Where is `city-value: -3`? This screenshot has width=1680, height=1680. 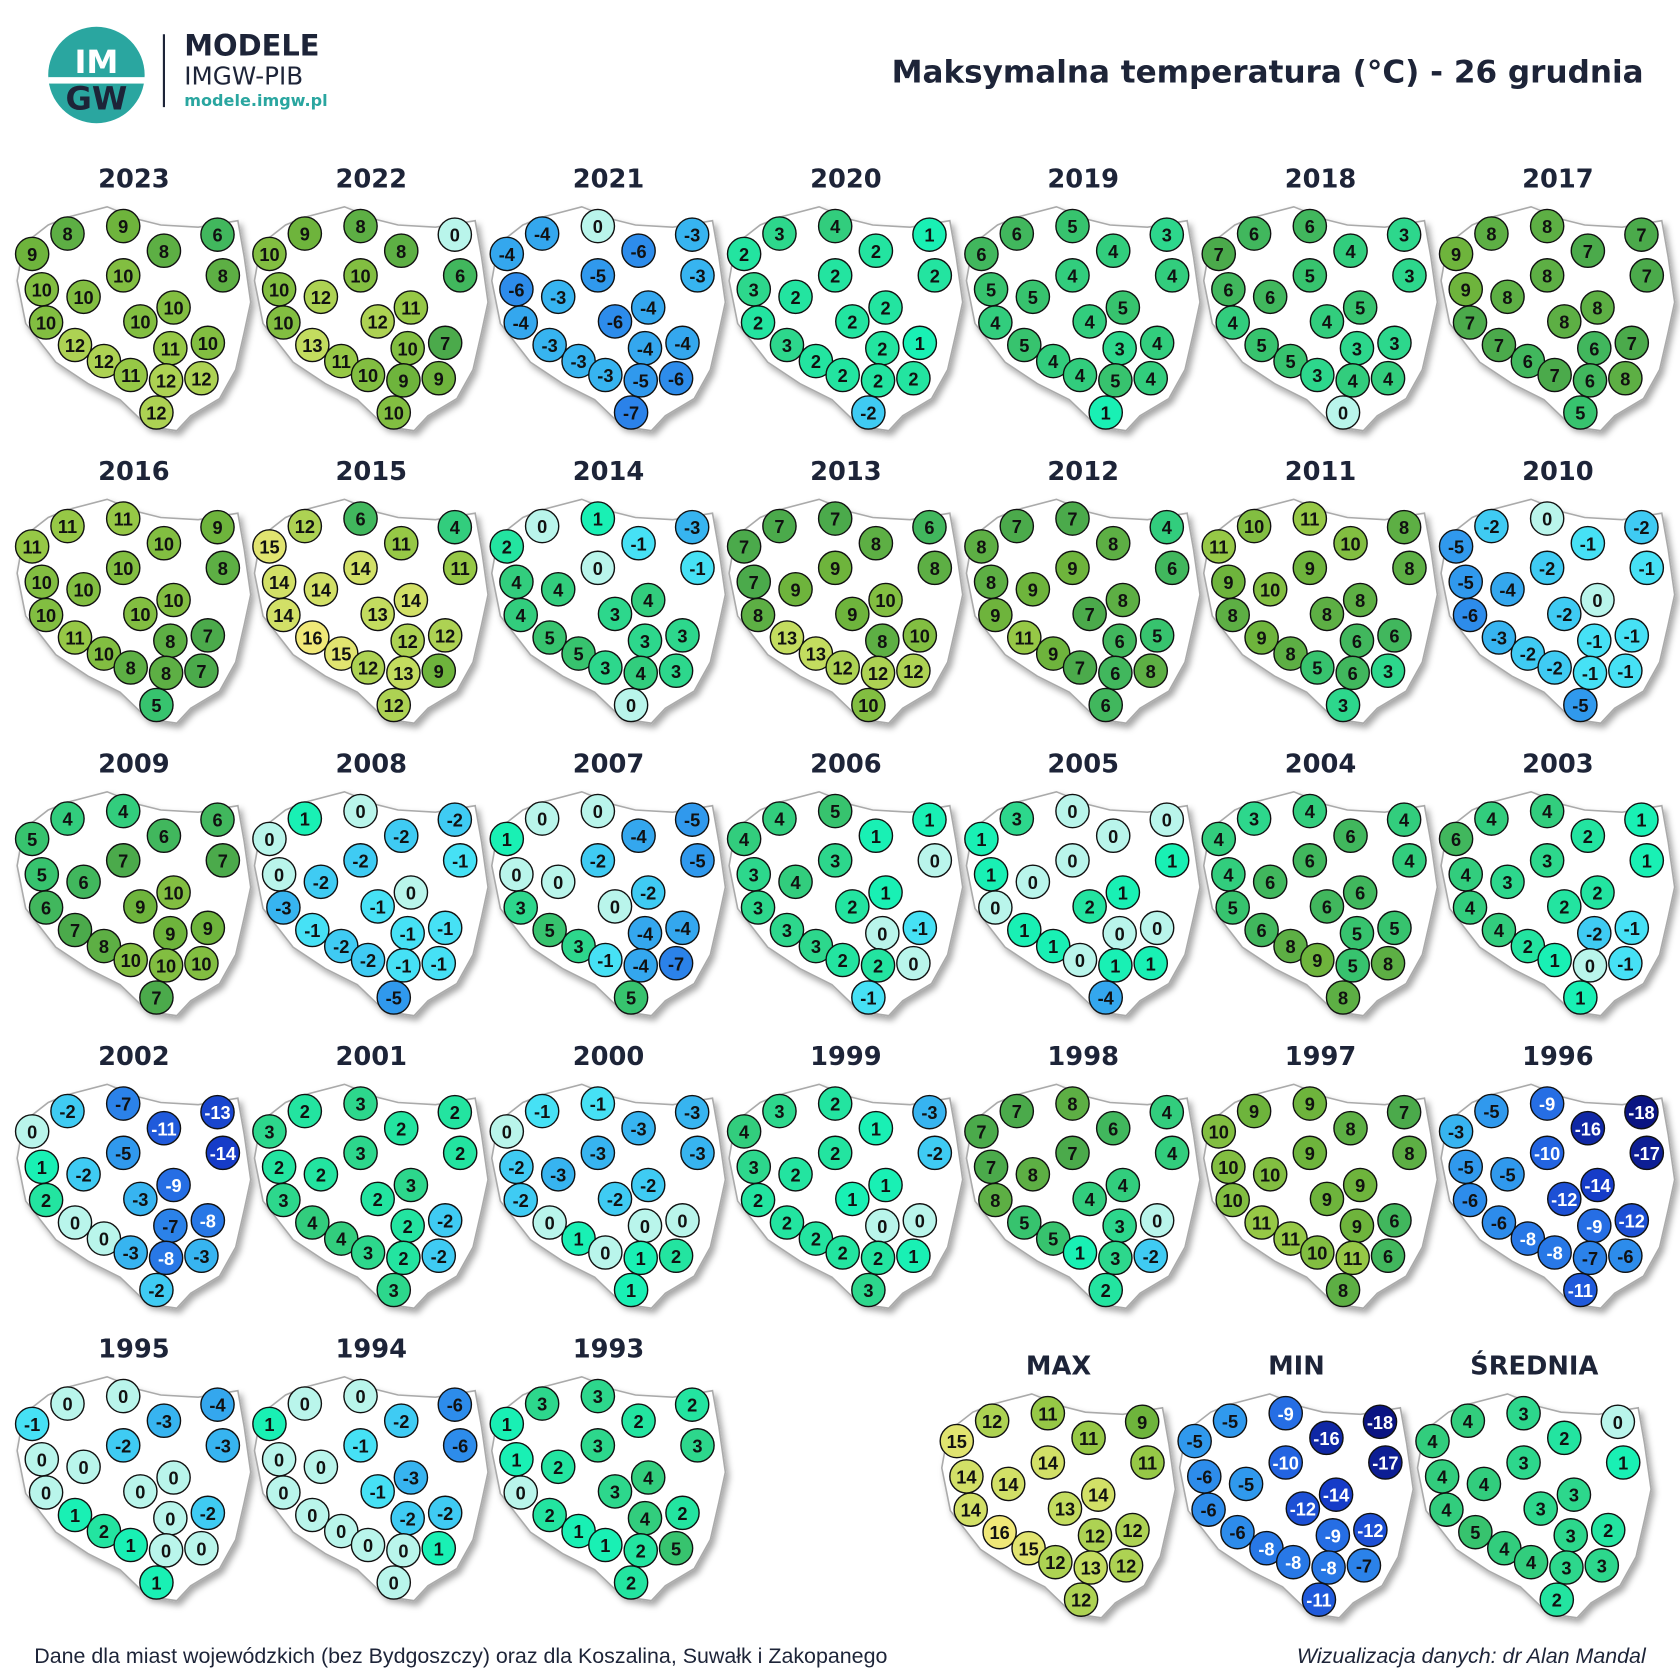 city-value: -3 is located at coordinates (550, 346).